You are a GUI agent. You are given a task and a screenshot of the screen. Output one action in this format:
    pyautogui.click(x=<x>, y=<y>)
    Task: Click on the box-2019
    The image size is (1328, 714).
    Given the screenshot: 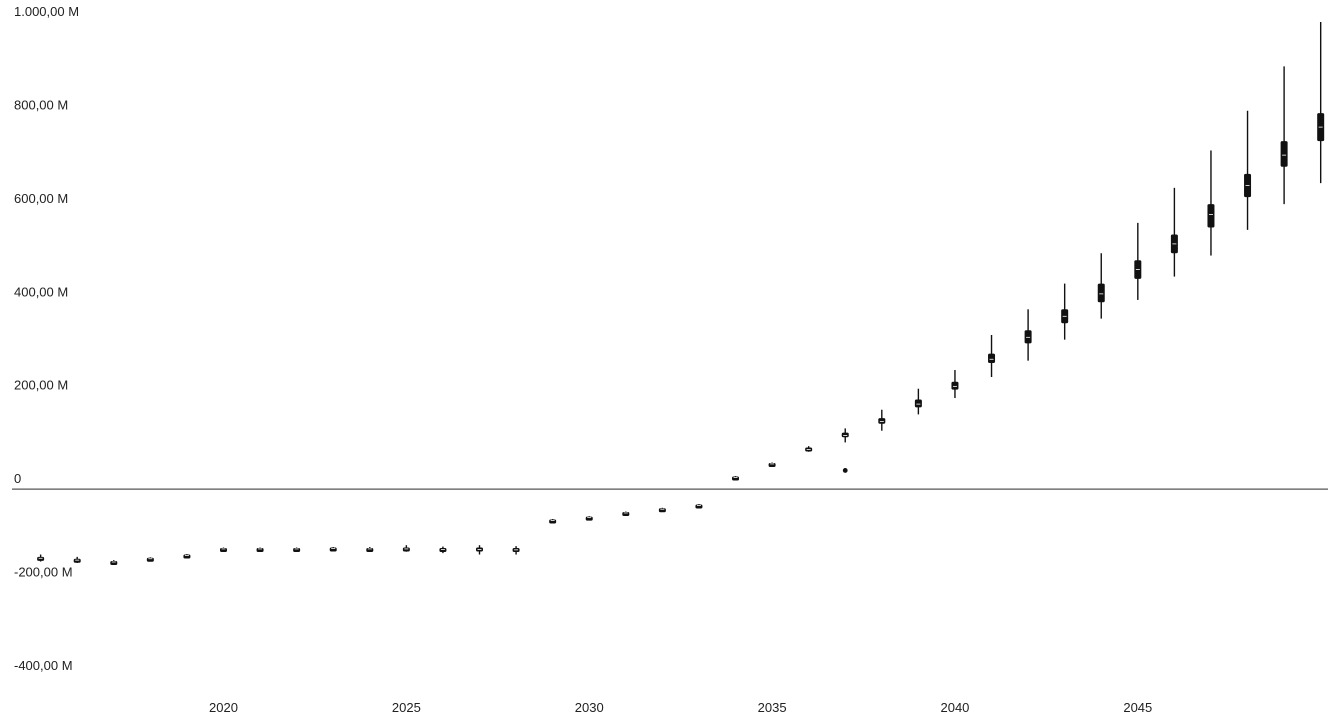 What is the action you would take?
    pyautogui.click(x=187, y=556)
    